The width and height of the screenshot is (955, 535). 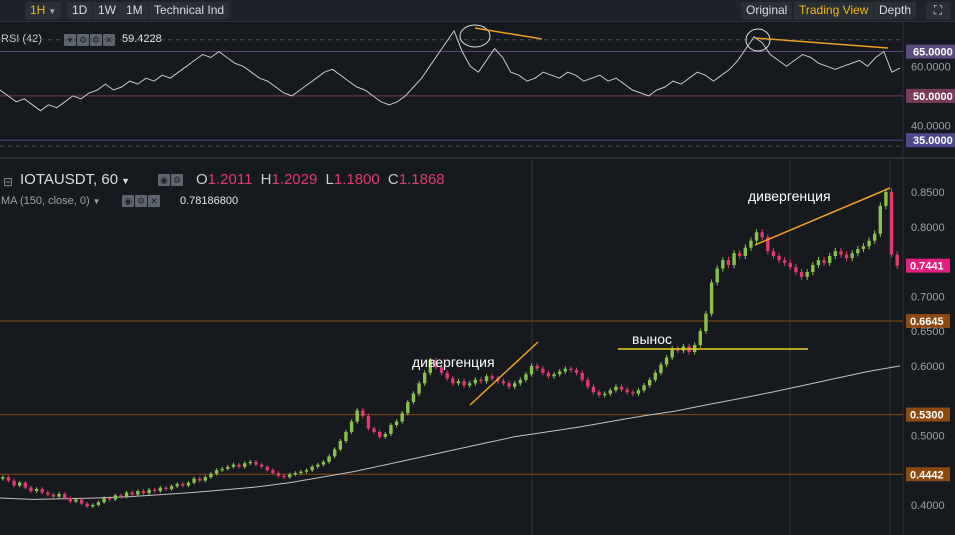 What do you see at coordinates (80, 10) in the screenshot?
I see `interval-1d-button: 1D` at bounding box center [80, 10].